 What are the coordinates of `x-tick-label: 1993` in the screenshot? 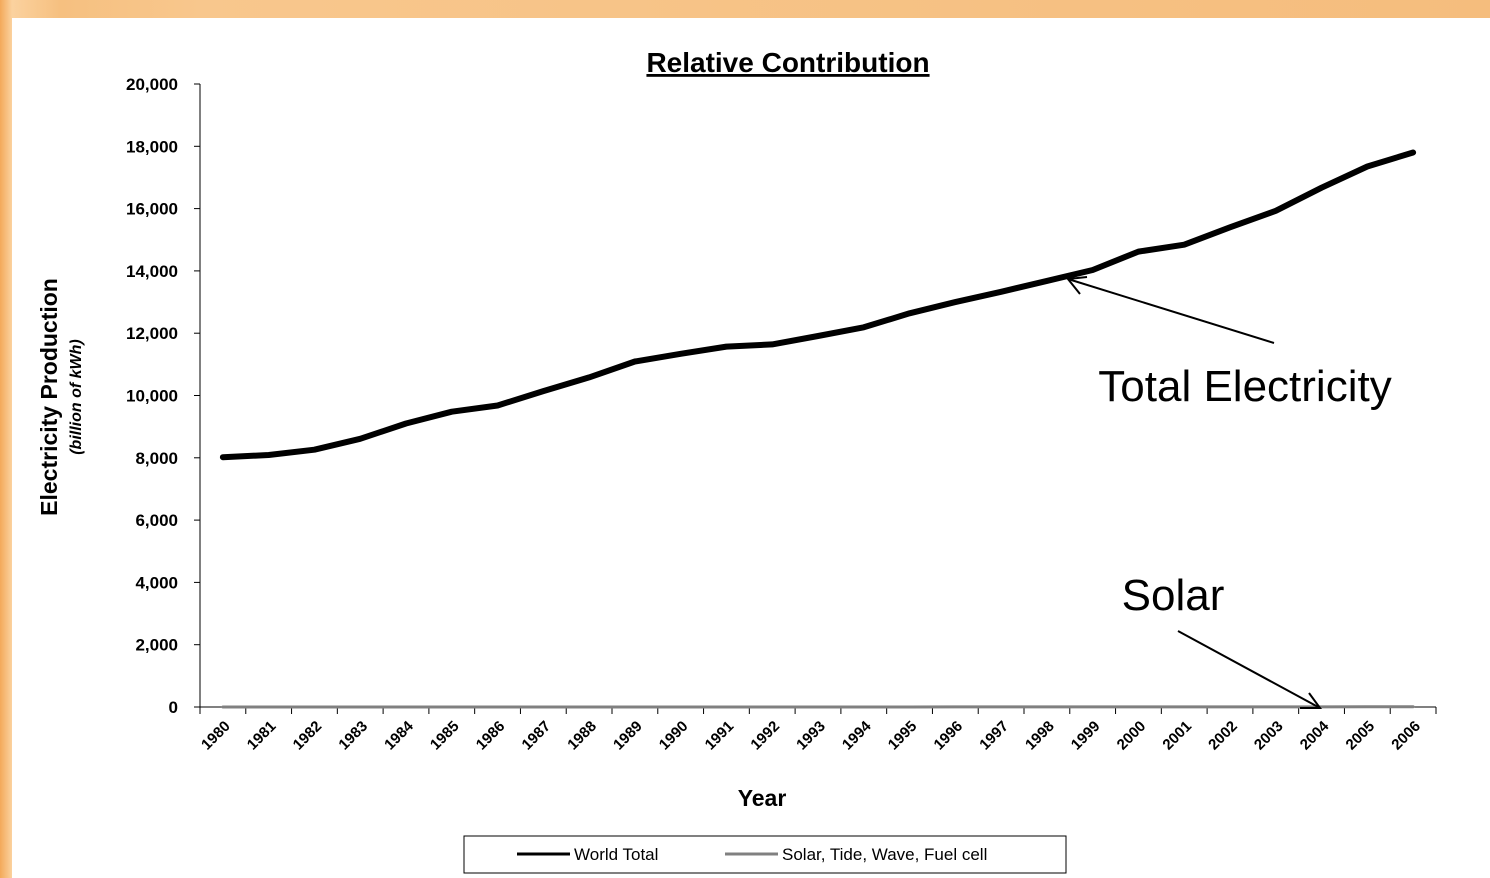 It's located at (811, 736).